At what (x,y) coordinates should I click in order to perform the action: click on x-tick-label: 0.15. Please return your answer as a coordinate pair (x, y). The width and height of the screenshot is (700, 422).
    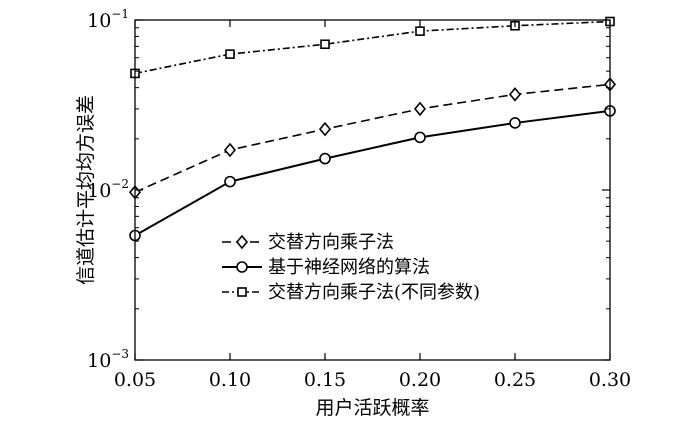
    Looking at the image, I should click on (325, 380).